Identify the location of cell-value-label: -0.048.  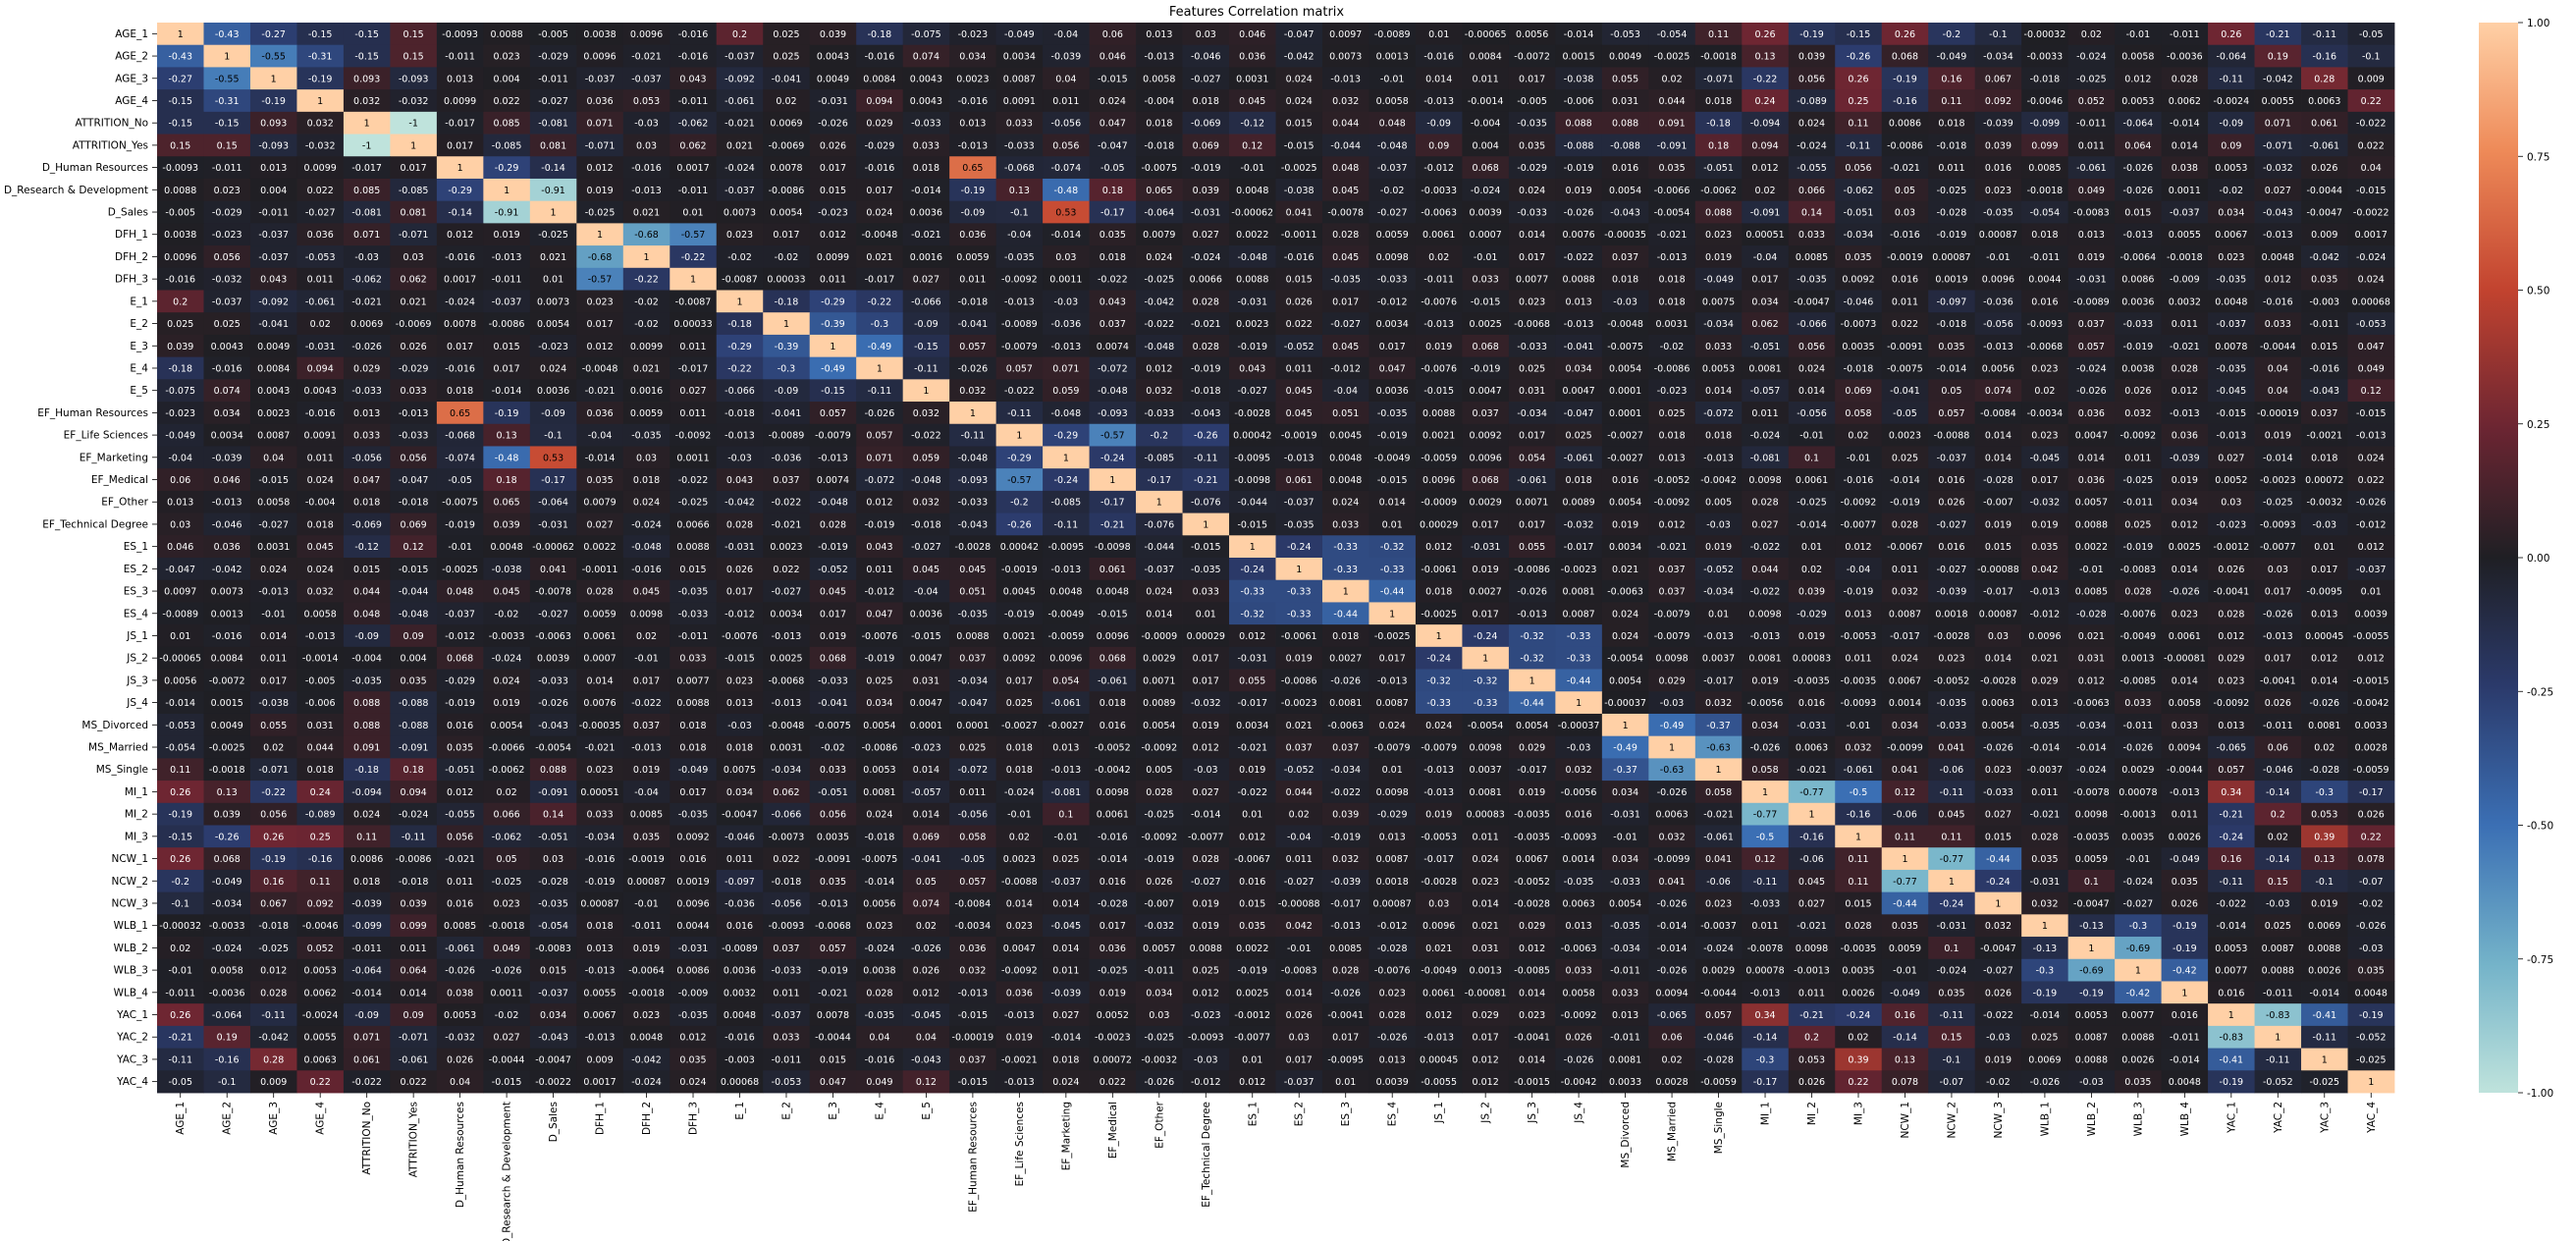
(1066, 413).